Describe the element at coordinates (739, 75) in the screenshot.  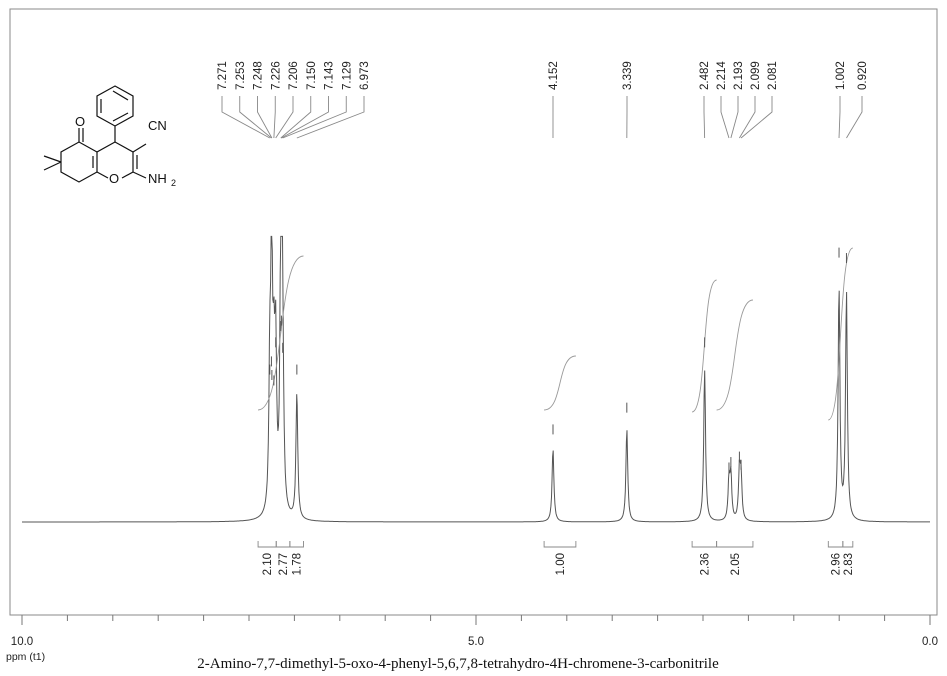
I see `peak-label: 2.193` at that location.